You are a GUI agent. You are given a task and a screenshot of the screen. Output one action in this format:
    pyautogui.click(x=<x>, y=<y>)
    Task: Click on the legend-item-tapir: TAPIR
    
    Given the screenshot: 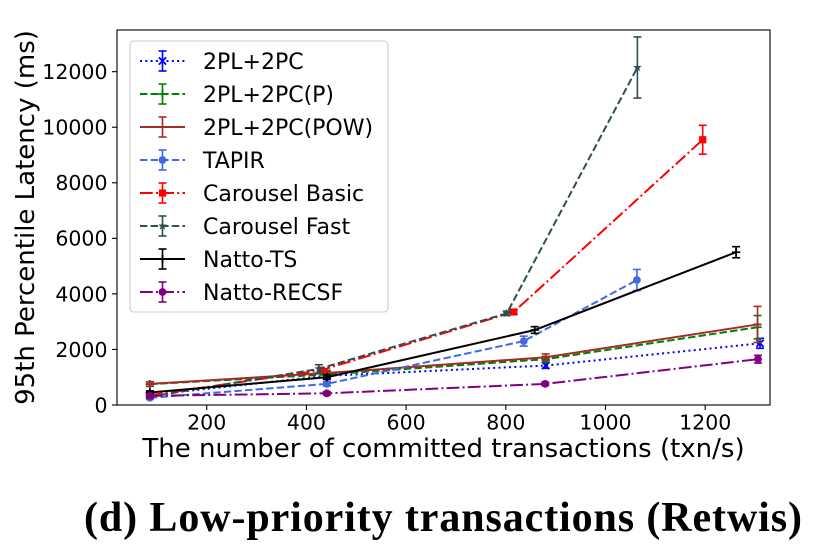 What is the action you would take?
    pyautogui.click(x=202, y=161)
    